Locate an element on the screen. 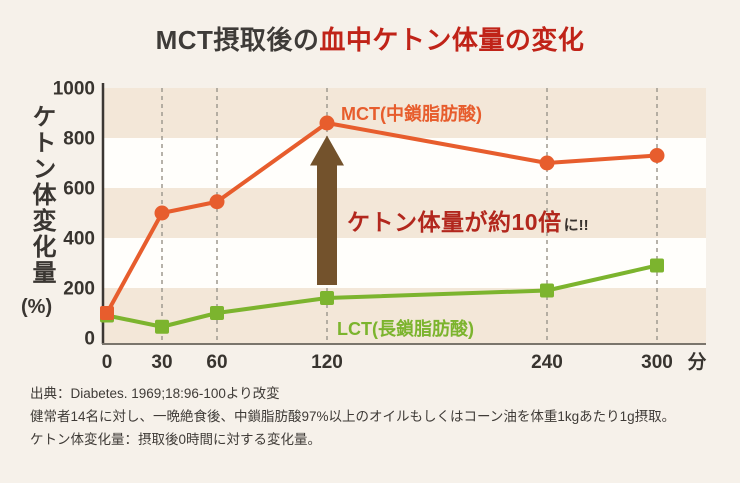 This screenshot has height=483, width=740. y-tick-label: 800 is located at coordinates (79, 139).